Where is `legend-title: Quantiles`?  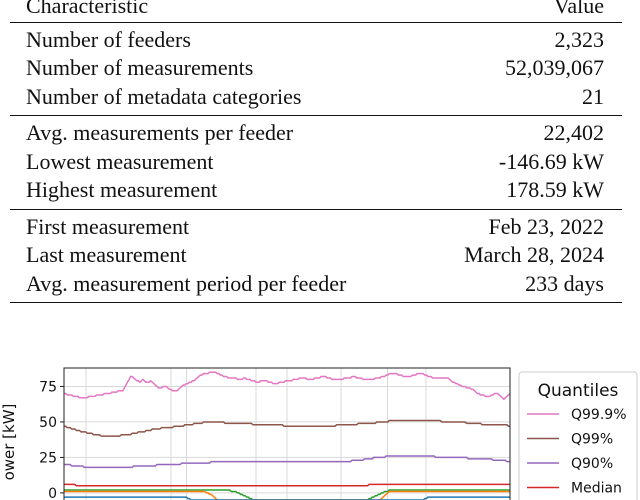 legend-title: Quantiles is located at coordinates (578, 391).